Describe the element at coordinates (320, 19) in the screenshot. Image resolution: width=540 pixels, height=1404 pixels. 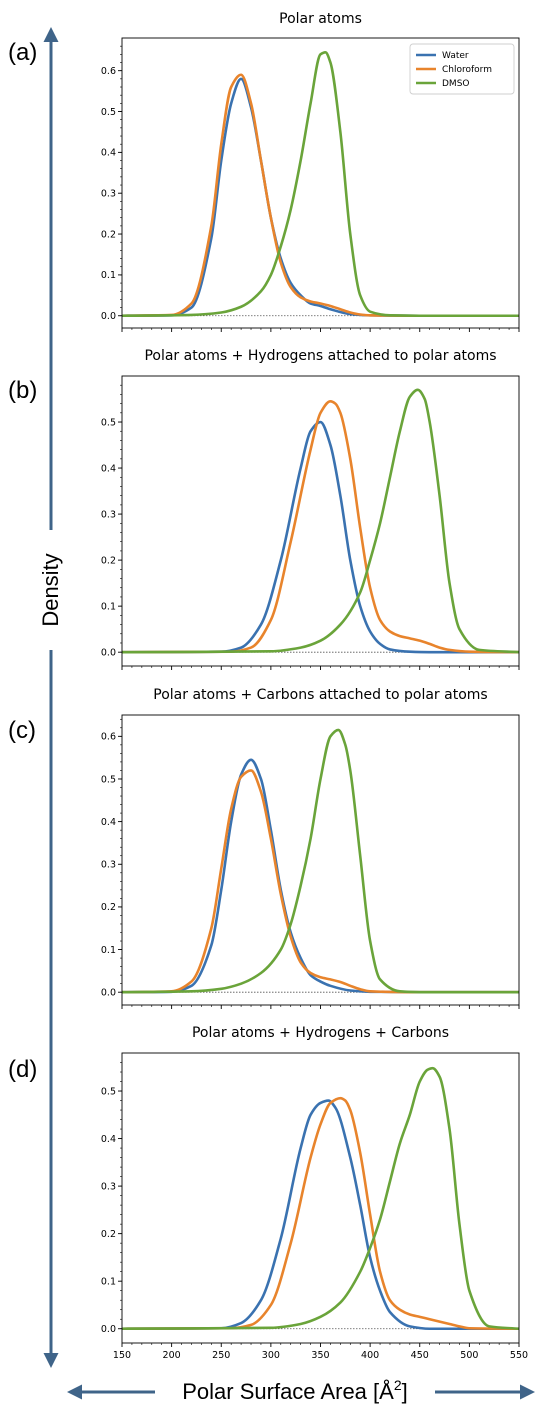
I see `chart-title: Polar atoms` at that location.